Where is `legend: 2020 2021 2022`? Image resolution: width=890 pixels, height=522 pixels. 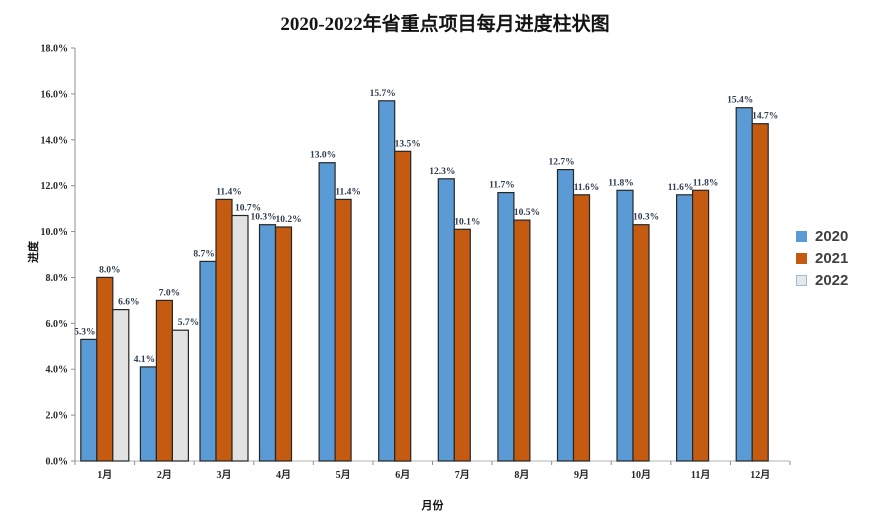
legend: 2020 2021 2022 is located at coordinates (822, 258).